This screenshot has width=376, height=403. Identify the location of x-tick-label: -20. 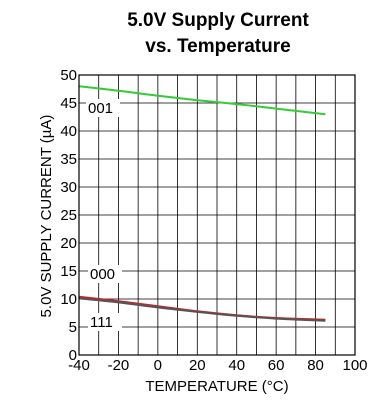
(119, 365).